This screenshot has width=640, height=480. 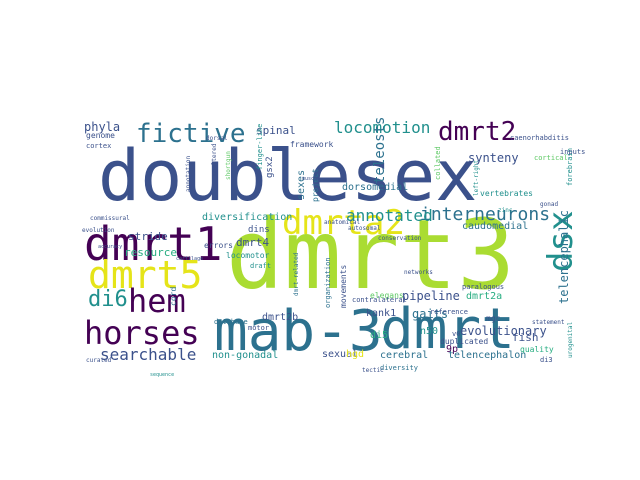 I want to click on cloud-word: sexual, so click(x=340, y=354).